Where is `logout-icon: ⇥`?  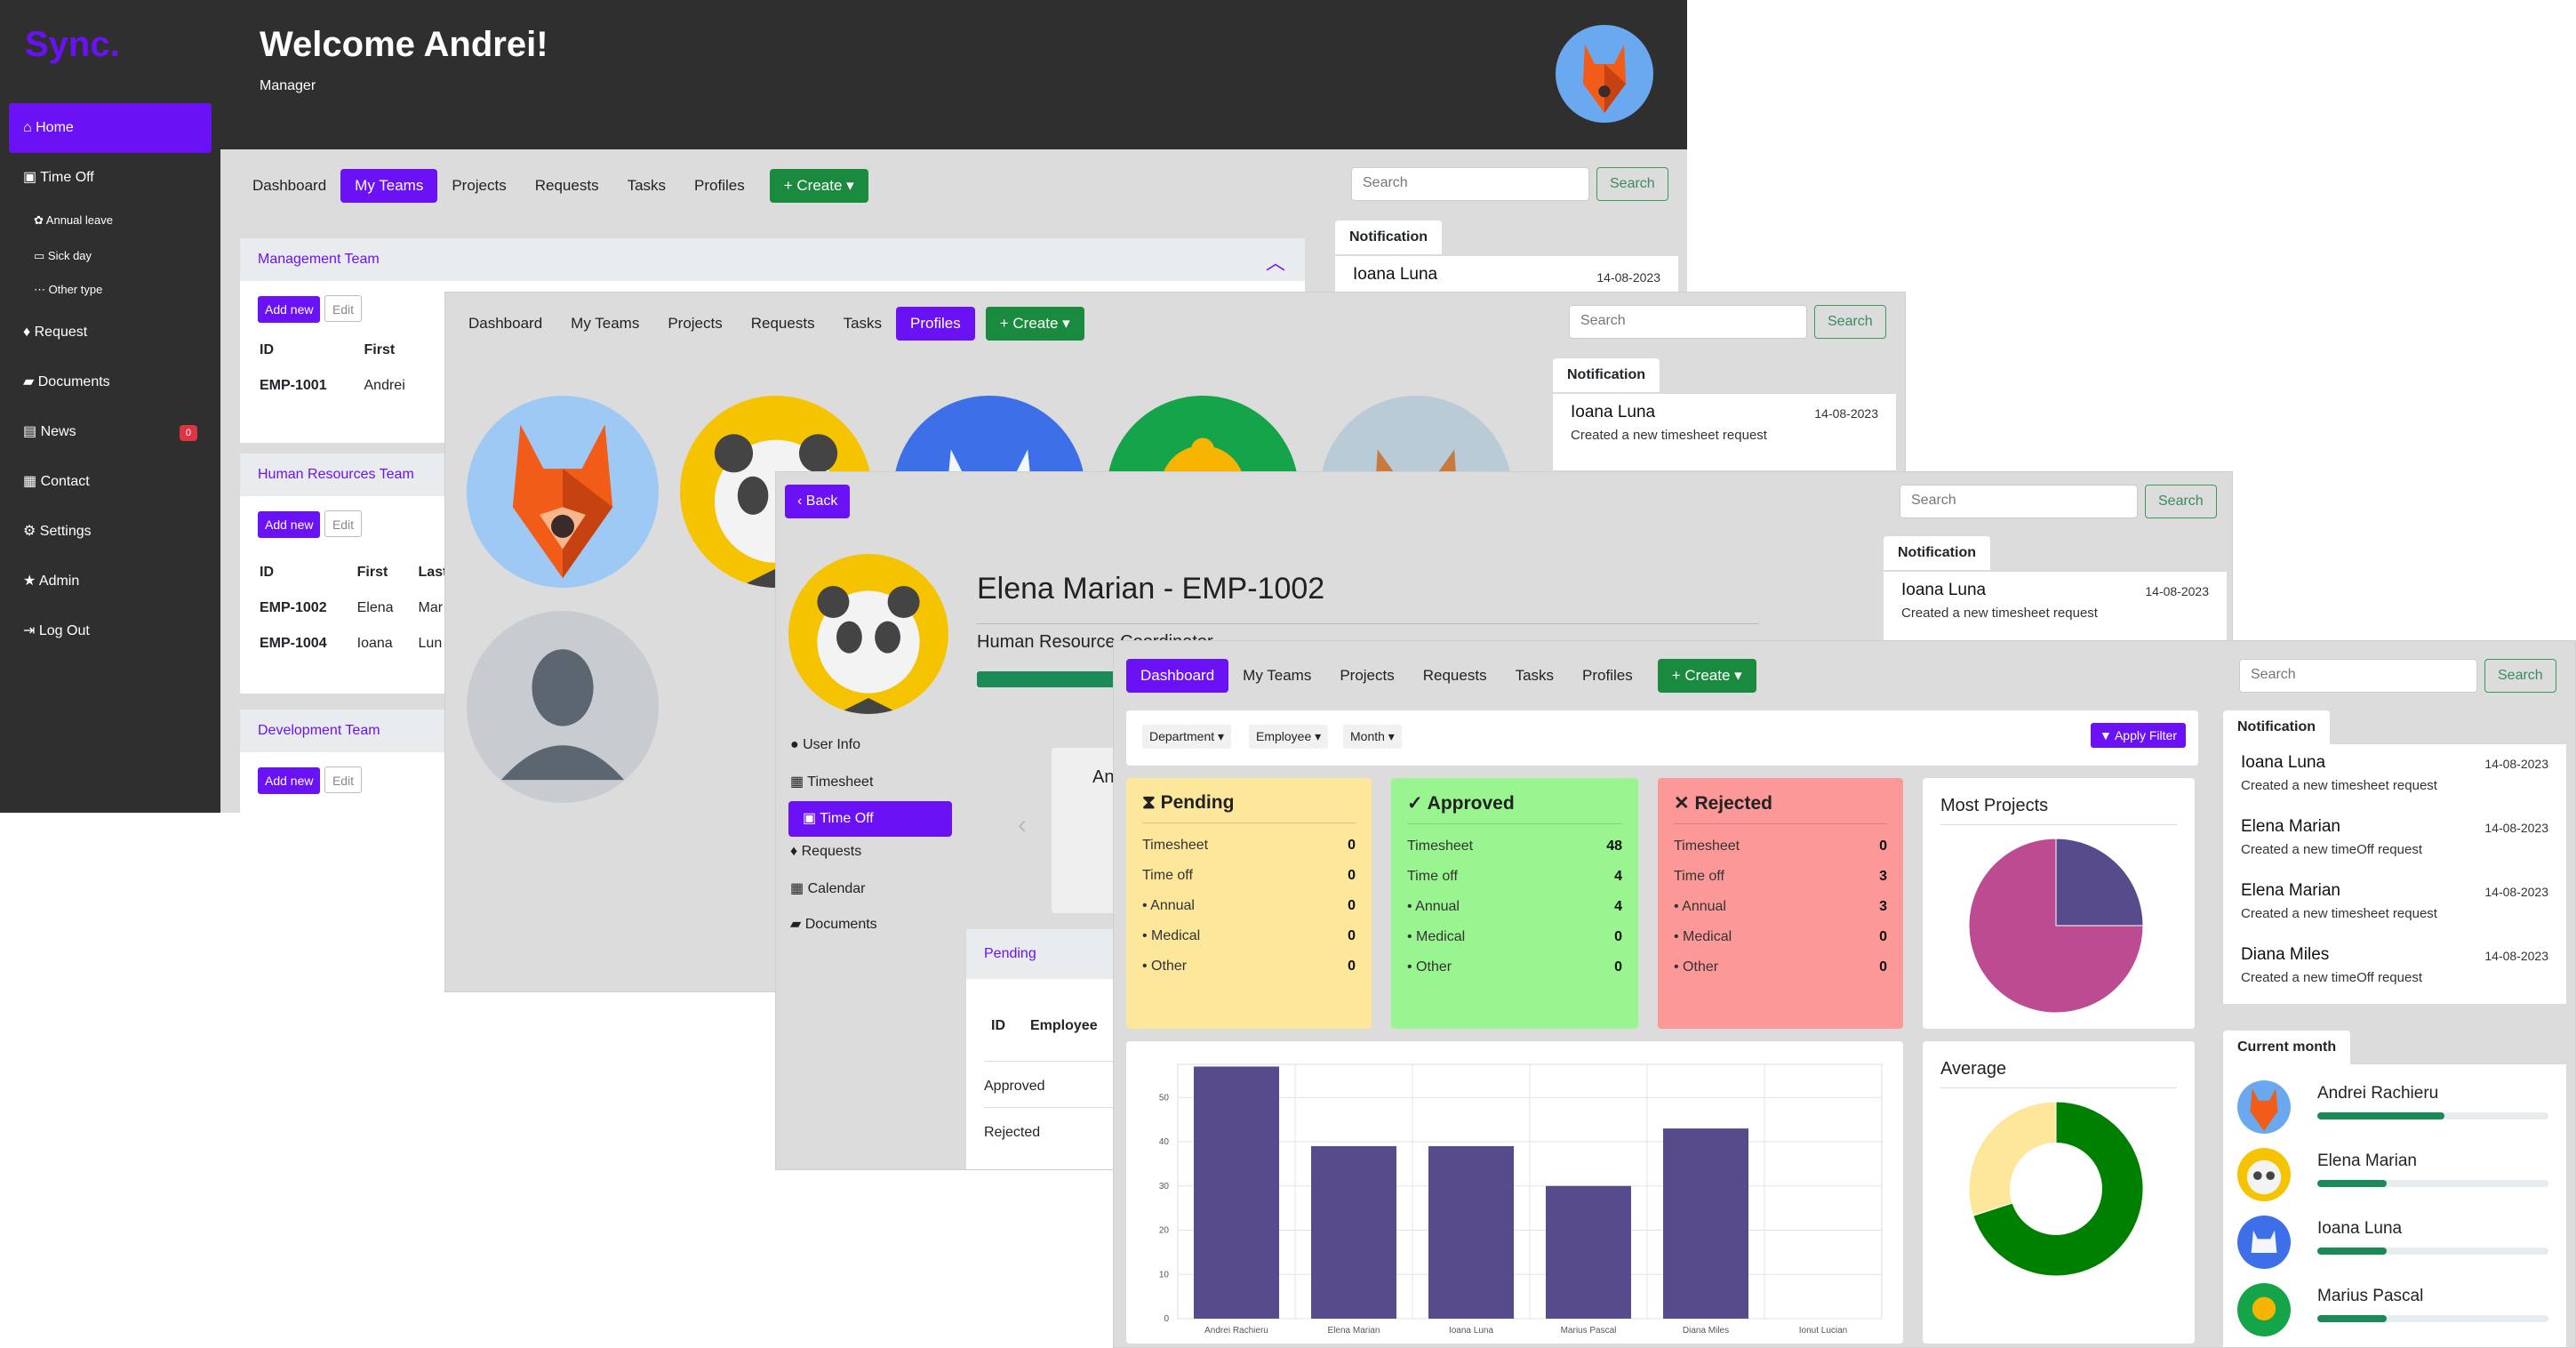 logout-icon: ⇥ is located at coordinates (31, 631).